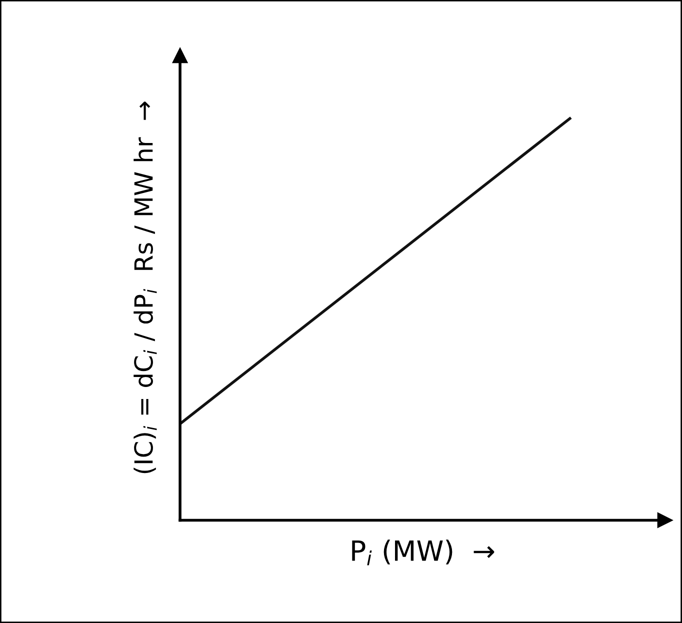  I want to click on x-axis-title: P$_{i}$ (MW) →, so click(423, 553).